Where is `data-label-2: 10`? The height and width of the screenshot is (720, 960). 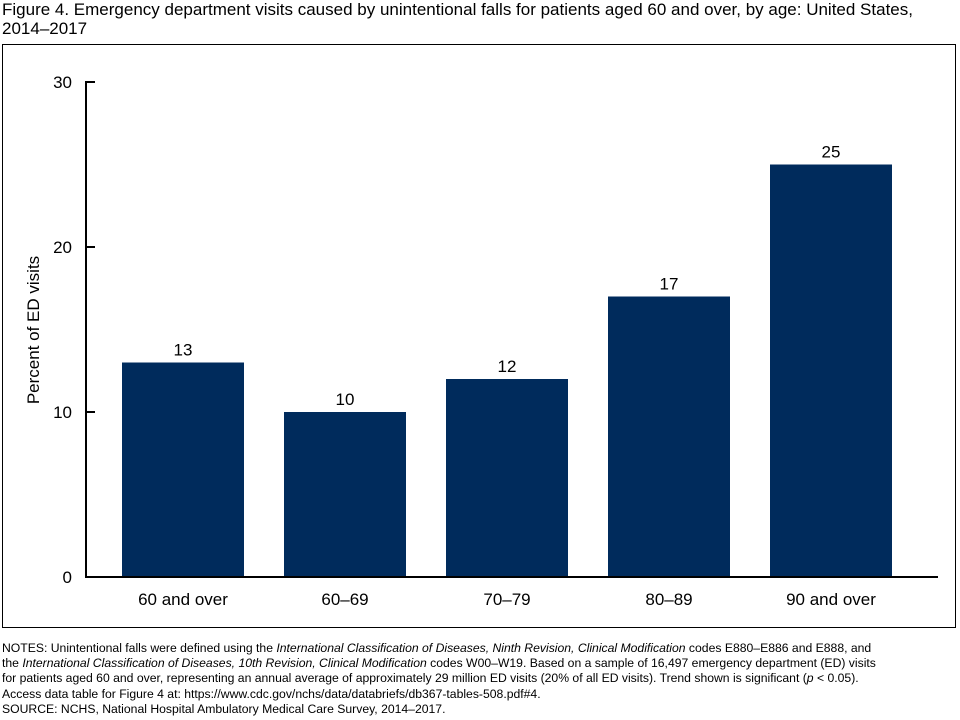 data-label-2: 10 is located at coordinates (345, 399).